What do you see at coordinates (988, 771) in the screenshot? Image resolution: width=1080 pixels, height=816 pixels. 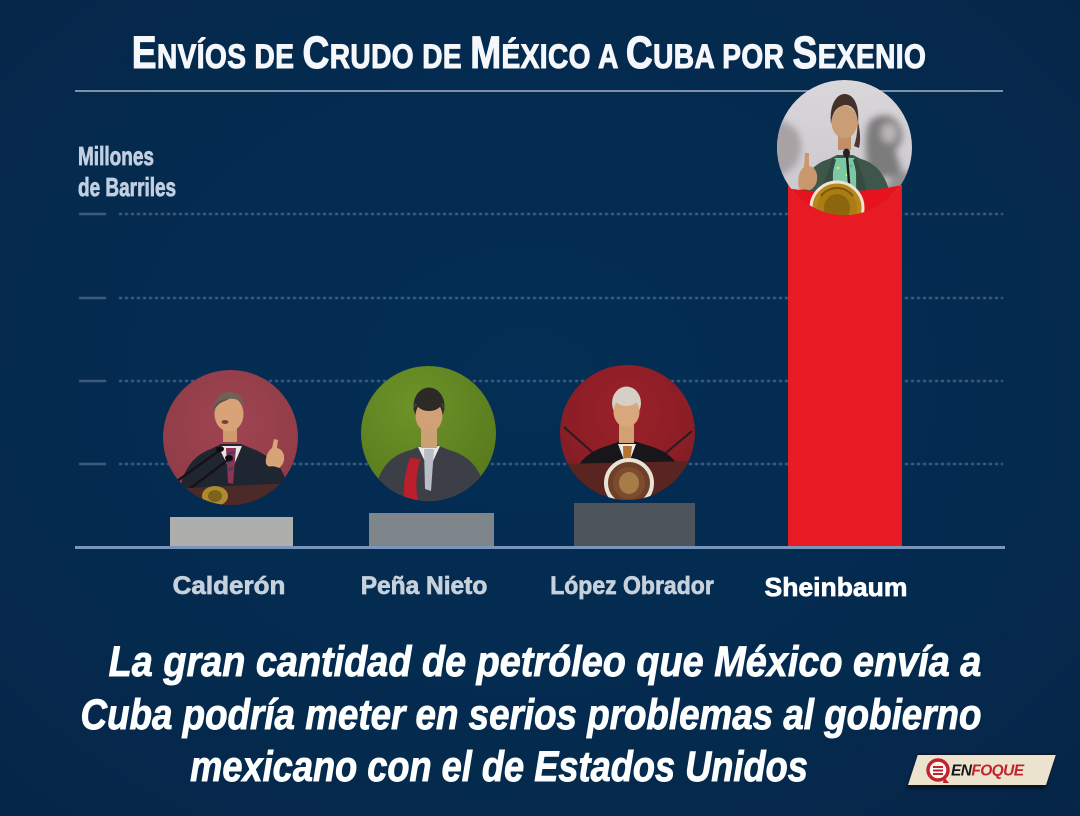 I see `svg-text: ENFOQUE` at bounding box center [988, 771].